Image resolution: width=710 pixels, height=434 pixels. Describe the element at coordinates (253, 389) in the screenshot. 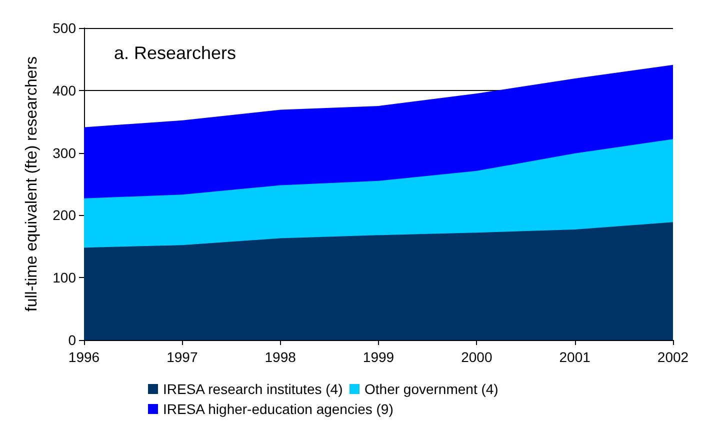

I see `legend-label: IRESA research institutes (4)` at that location.